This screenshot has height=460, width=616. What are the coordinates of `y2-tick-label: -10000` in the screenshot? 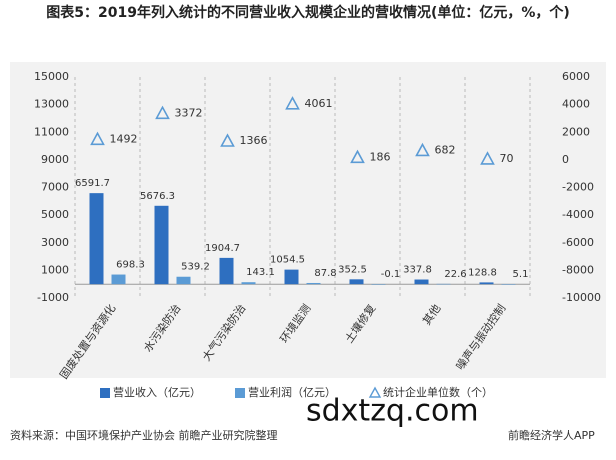 It's located at (581, 297).